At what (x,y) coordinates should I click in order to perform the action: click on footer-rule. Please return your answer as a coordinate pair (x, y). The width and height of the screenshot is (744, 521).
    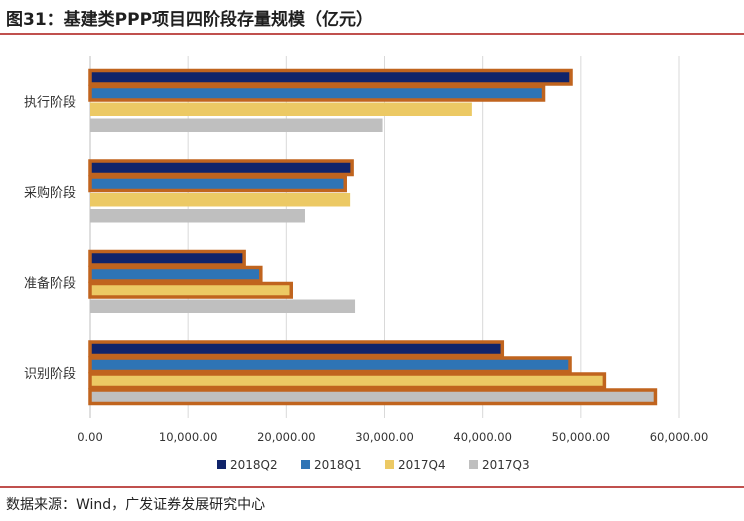
    Looking at the image, I should click on (372, 487).